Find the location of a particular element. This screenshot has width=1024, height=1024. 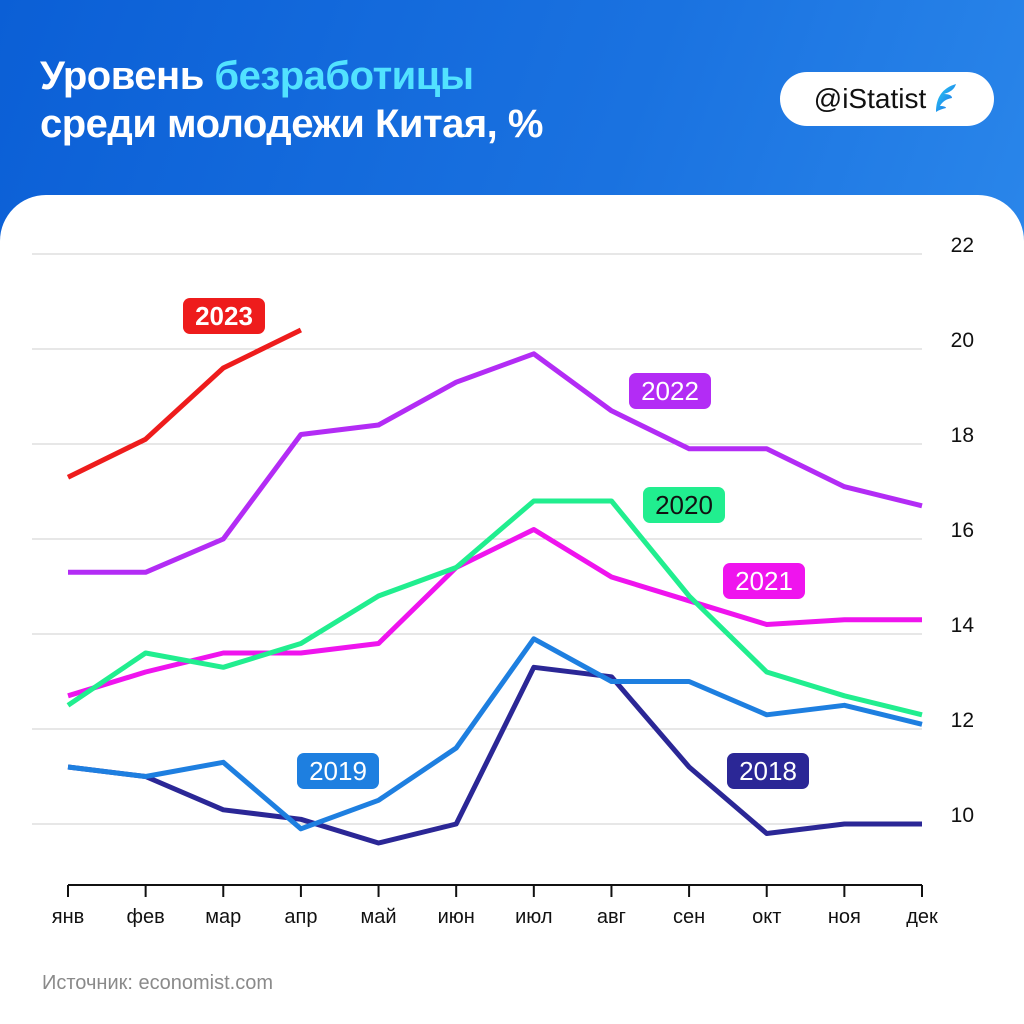

brand-badge: @iStatist is located at coordinates (887, 99).